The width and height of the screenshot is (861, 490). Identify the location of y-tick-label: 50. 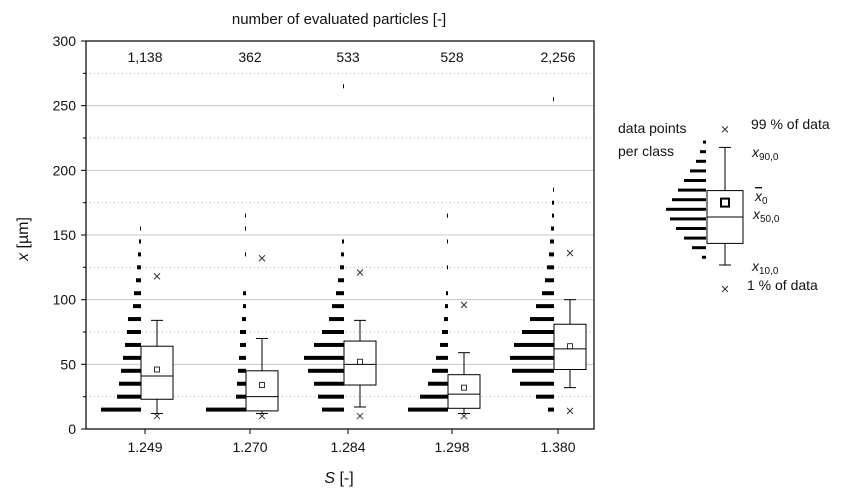
(68, 364).